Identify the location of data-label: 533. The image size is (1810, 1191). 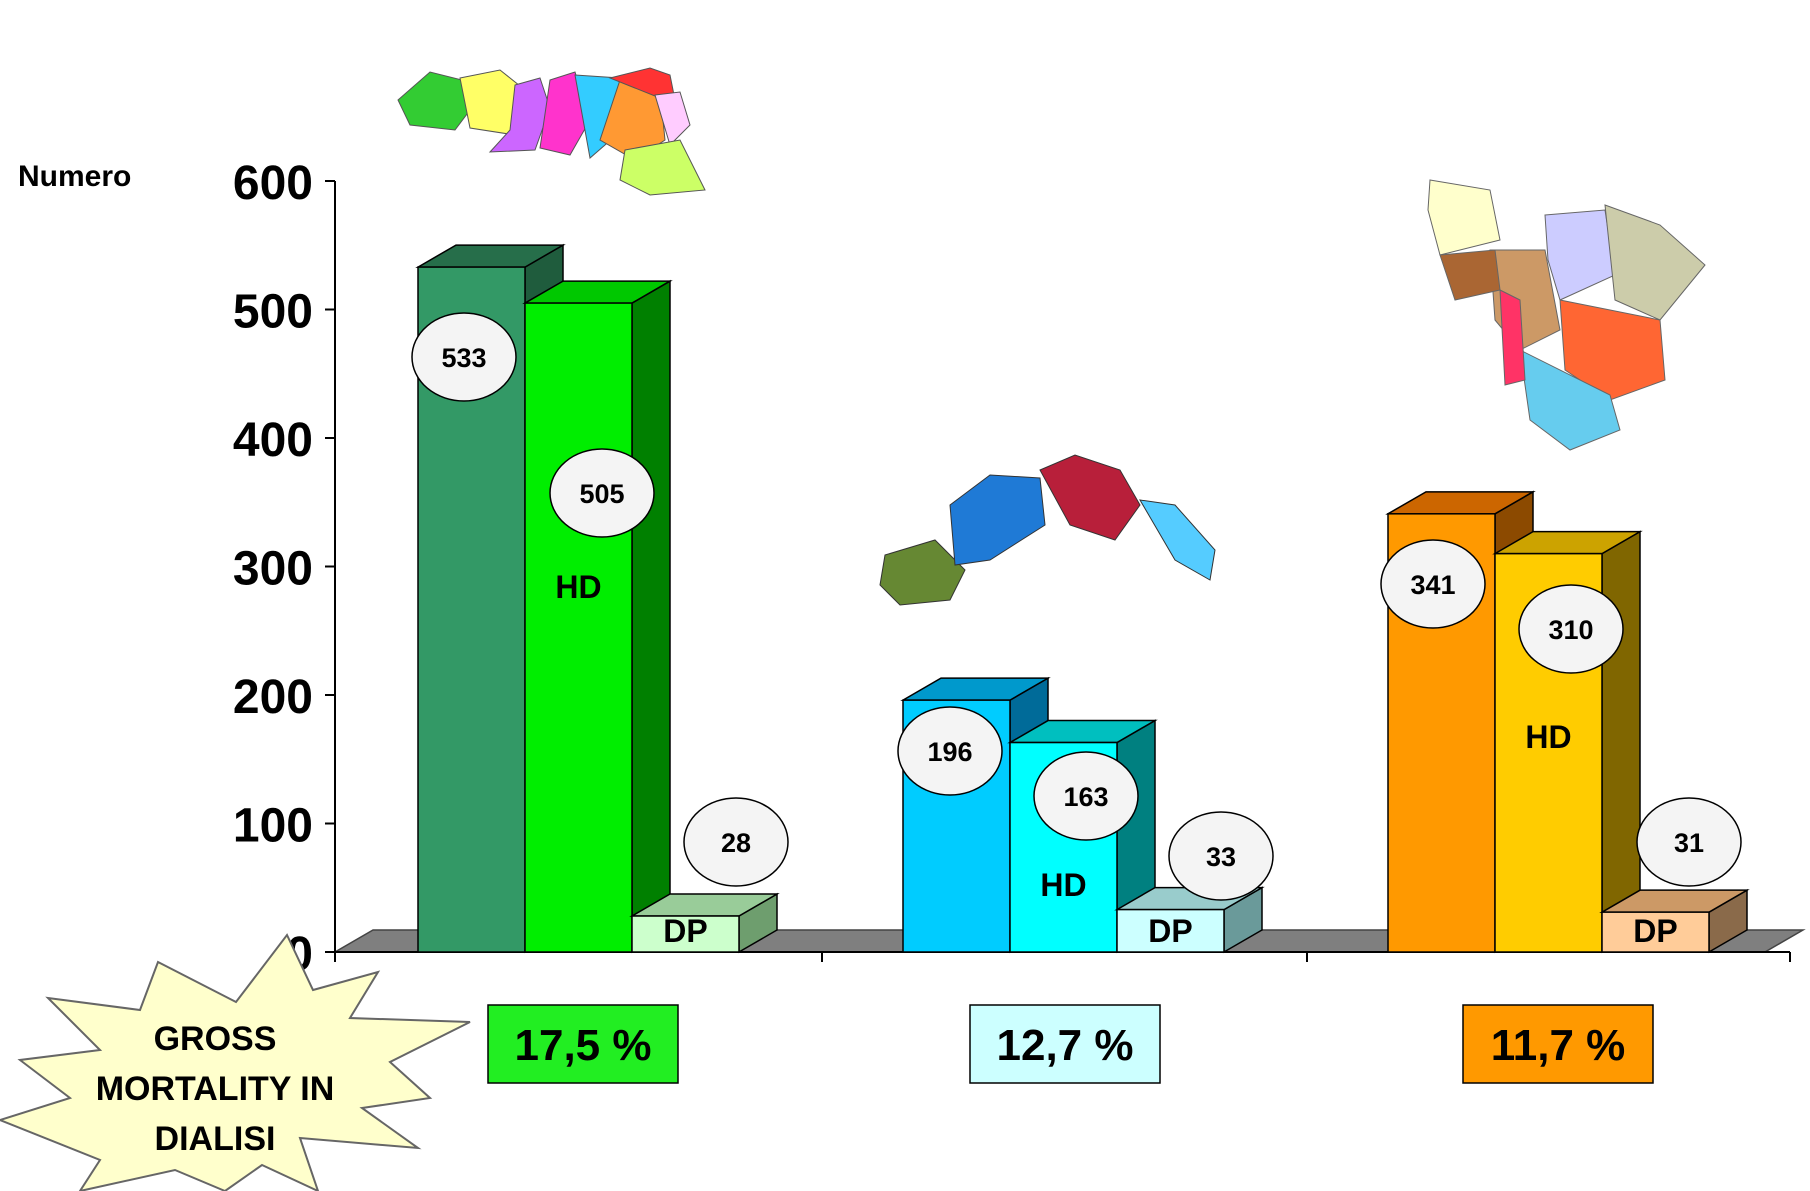
(463, 358).